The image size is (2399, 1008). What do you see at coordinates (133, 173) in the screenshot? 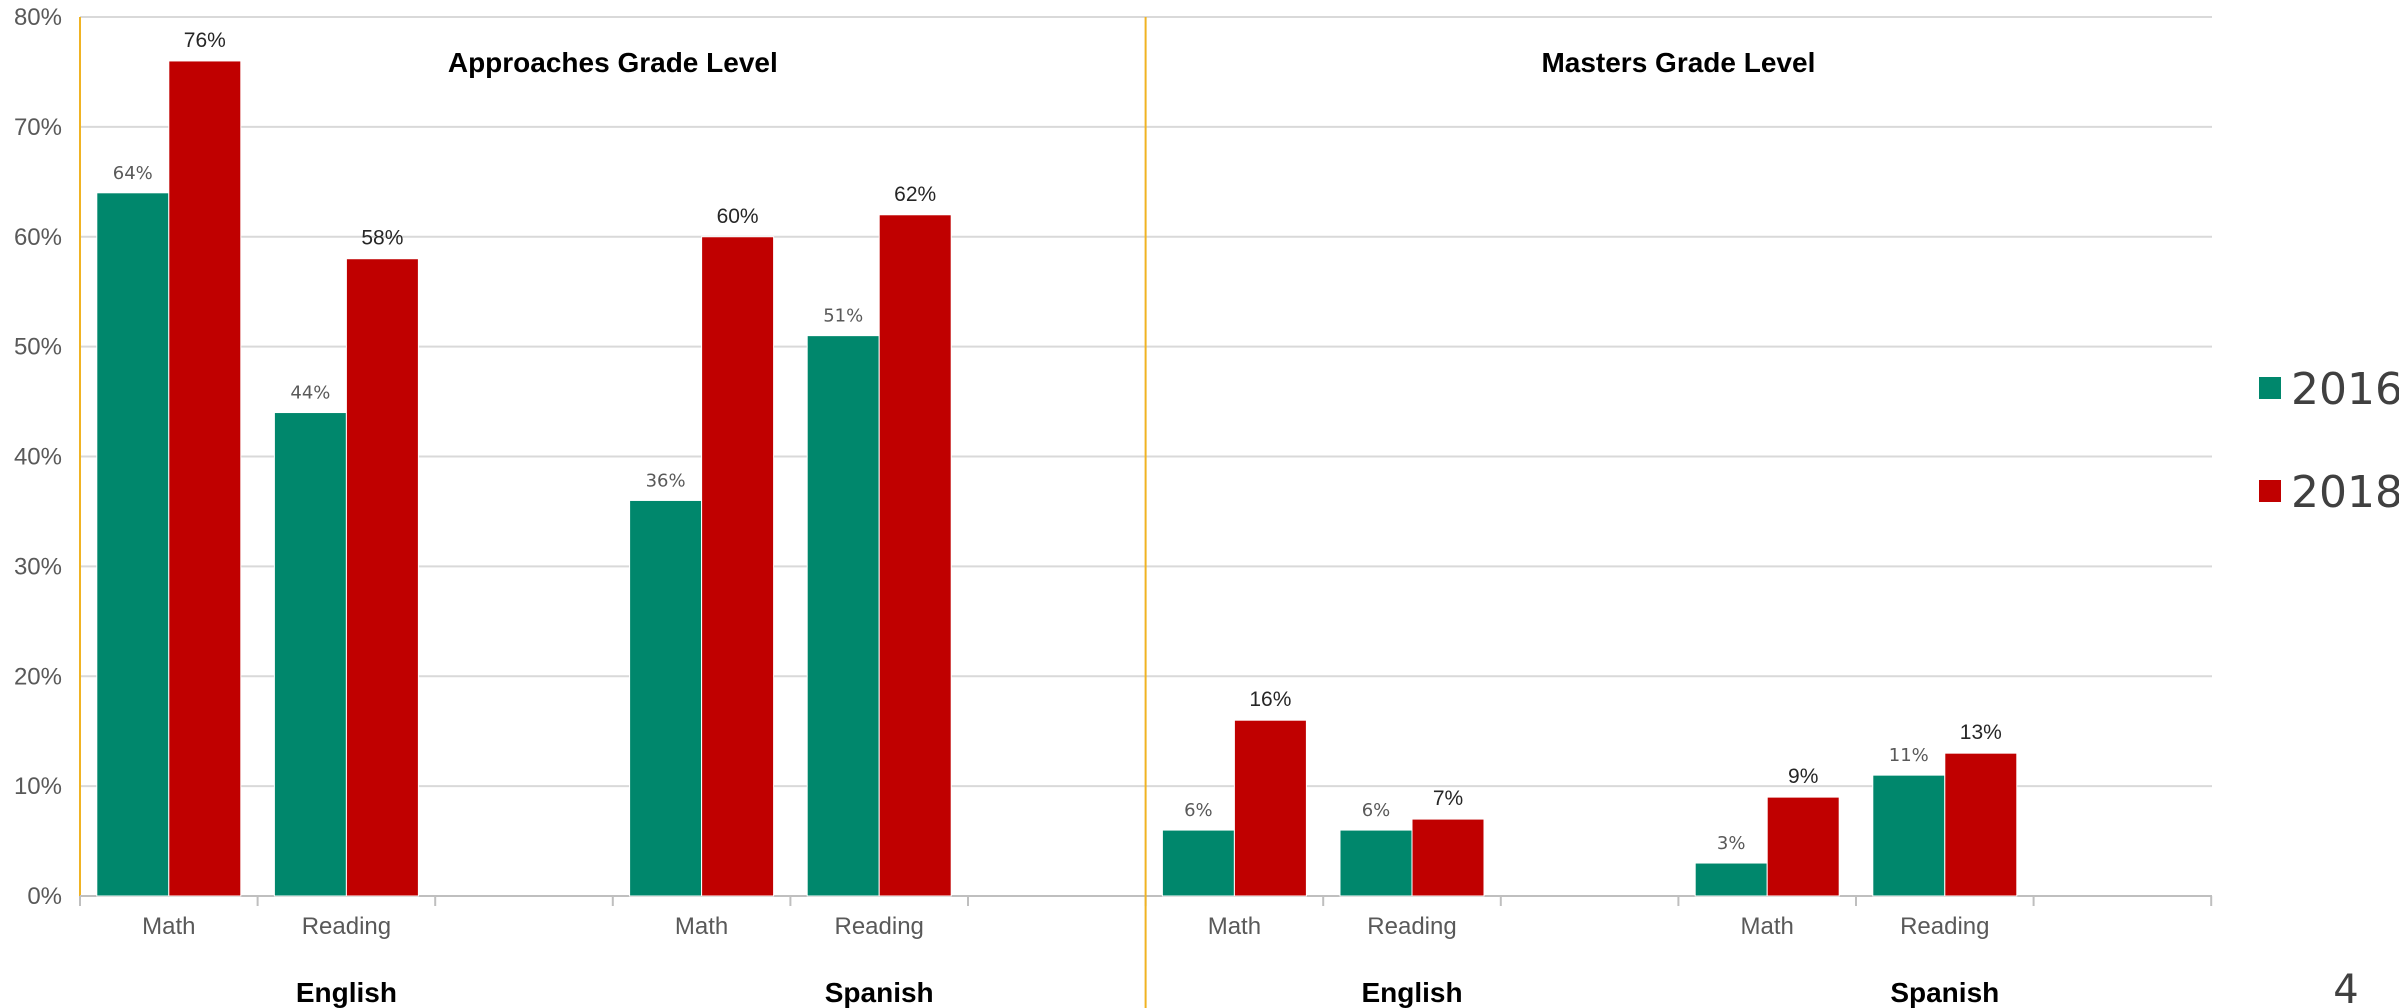
I see `data-label-2016: 64%` at bounding box center [133, 173].